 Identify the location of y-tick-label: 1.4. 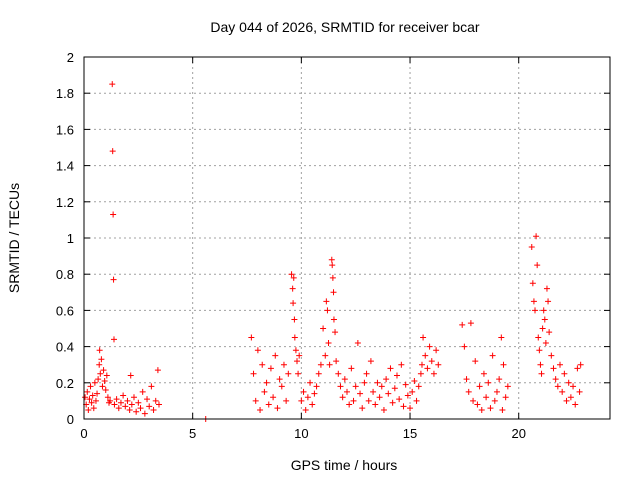
(65, 166).